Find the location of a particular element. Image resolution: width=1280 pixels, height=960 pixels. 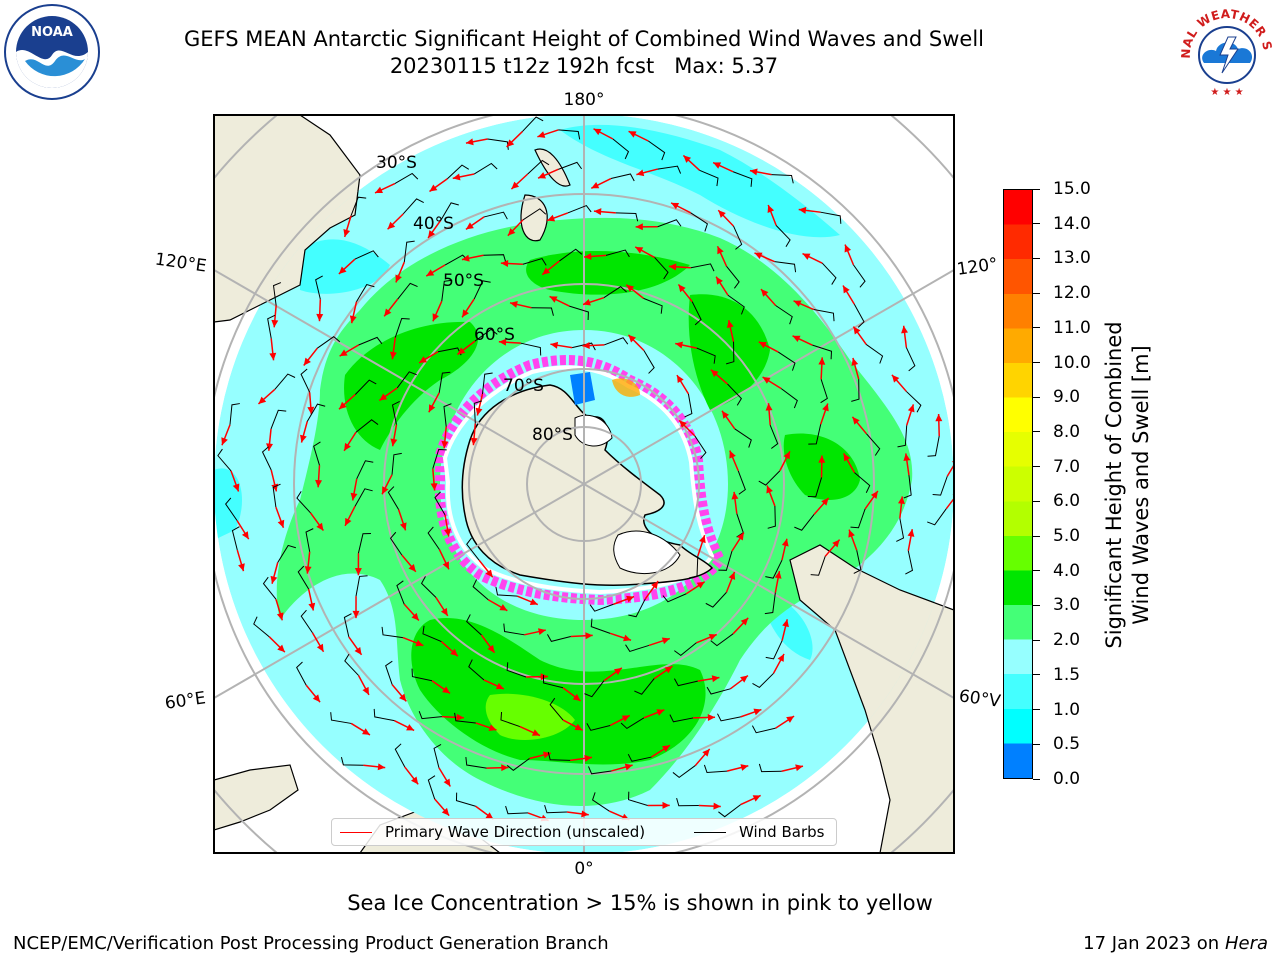

colorbar-tick-label: 13.0 is located at coordinates (1072, 258).